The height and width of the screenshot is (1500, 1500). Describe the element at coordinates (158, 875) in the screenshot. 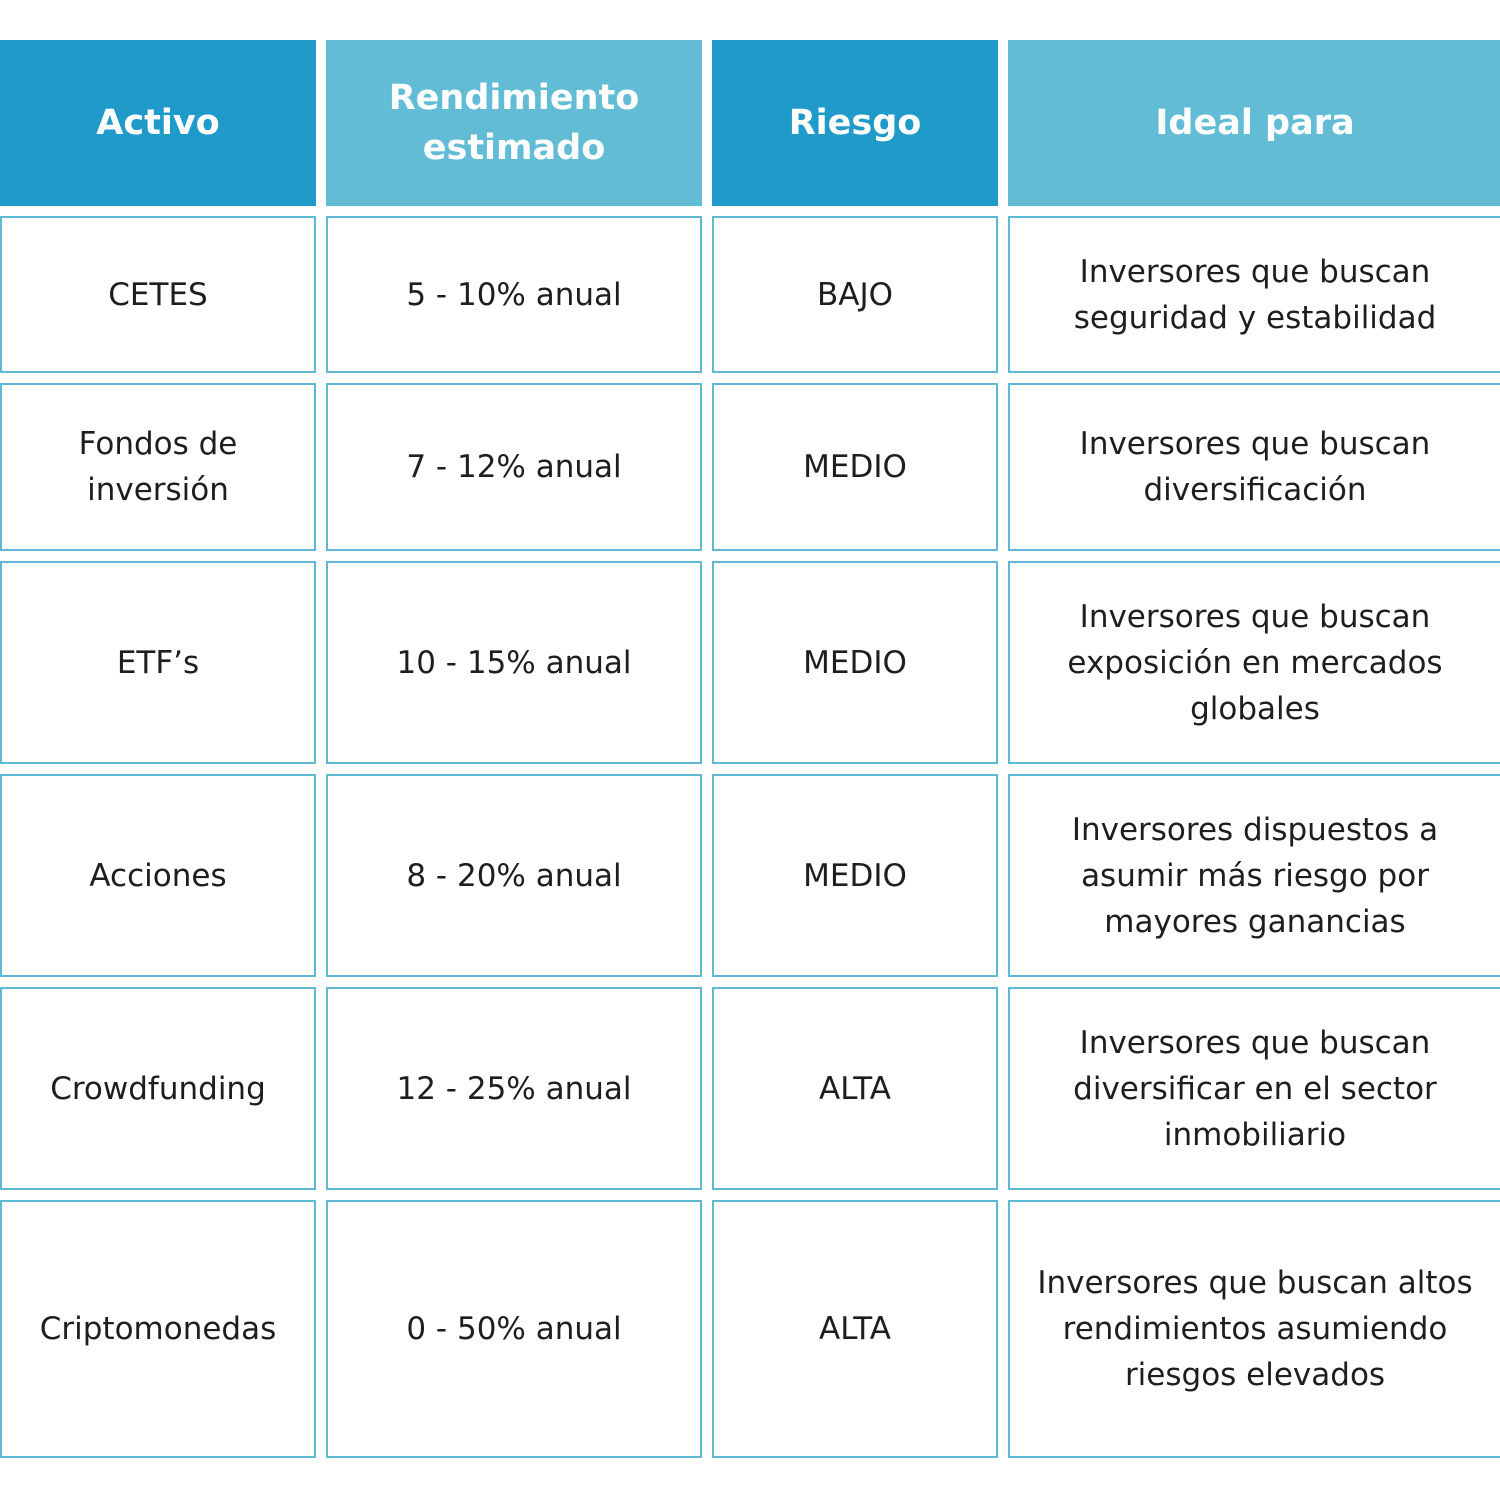

I see `cell-activo: Acciones` at that location.